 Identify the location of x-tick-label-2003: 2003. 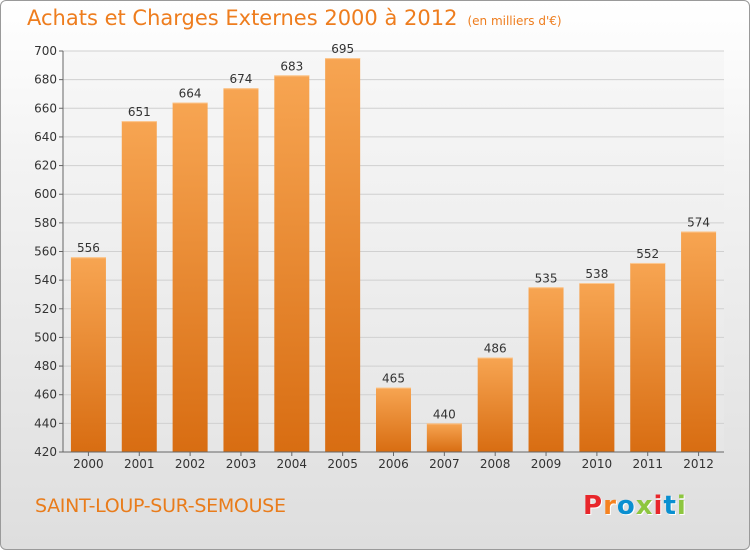
(241, 464).